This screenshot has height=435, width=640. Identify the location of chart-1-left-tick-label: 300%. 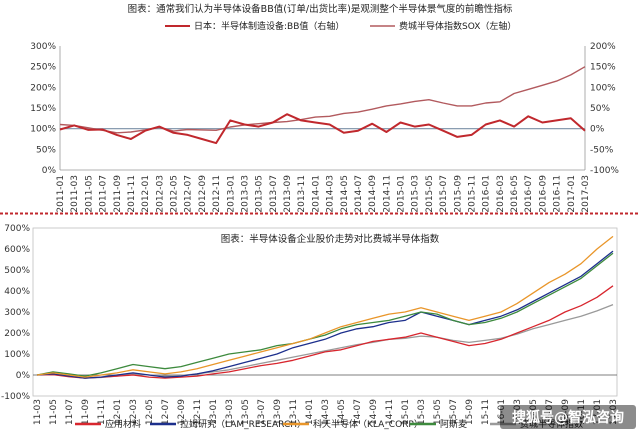
(43, 47).